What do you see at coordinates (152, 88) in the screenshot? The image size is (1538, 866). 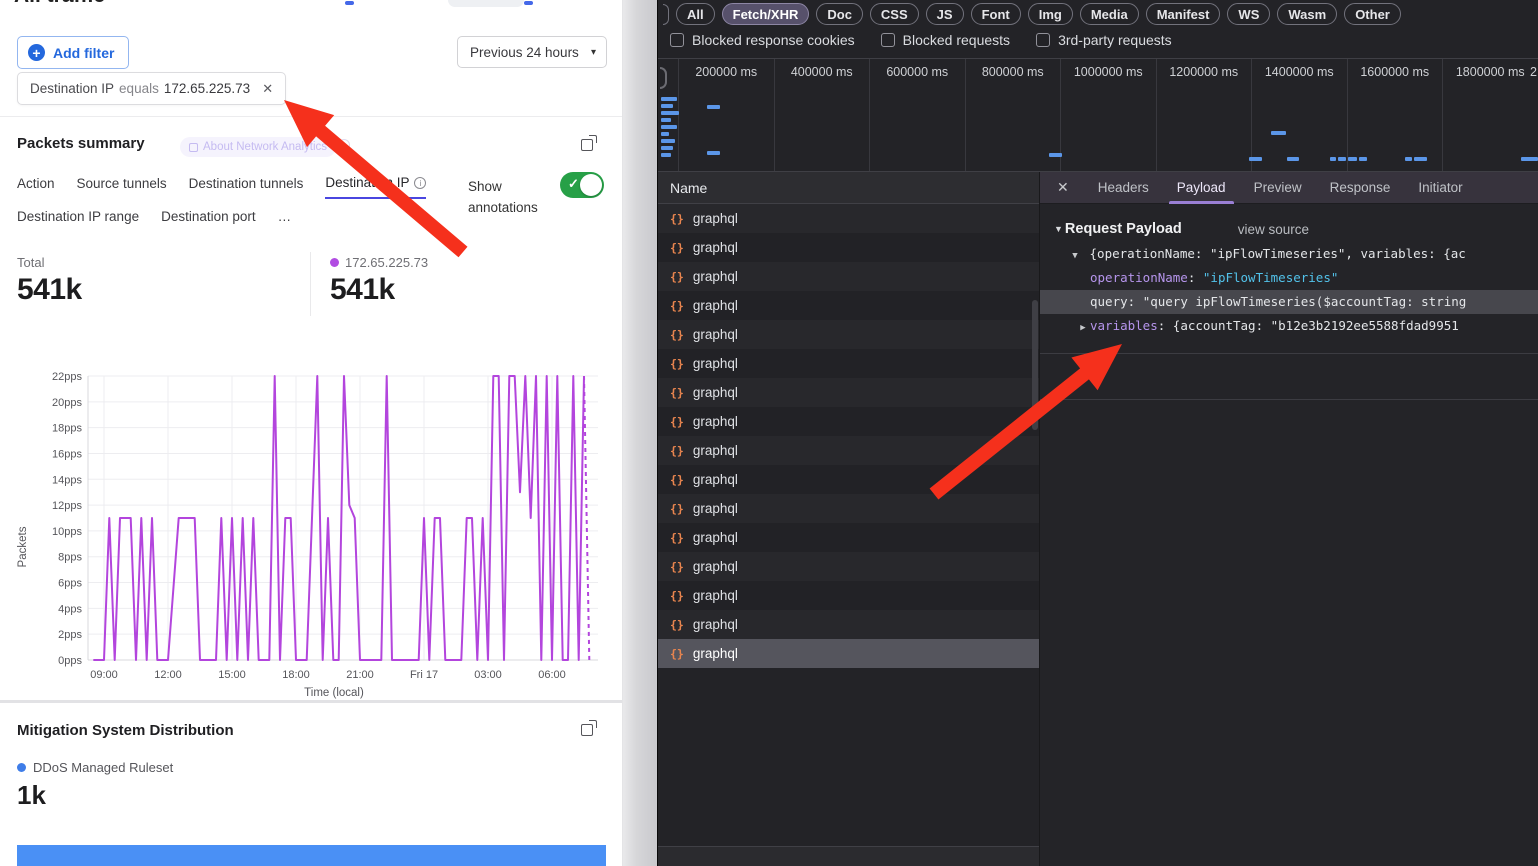 I see `filter-chip: Destination IP equals 172.65.225.73 ✕` at bounding box center [152, 88].